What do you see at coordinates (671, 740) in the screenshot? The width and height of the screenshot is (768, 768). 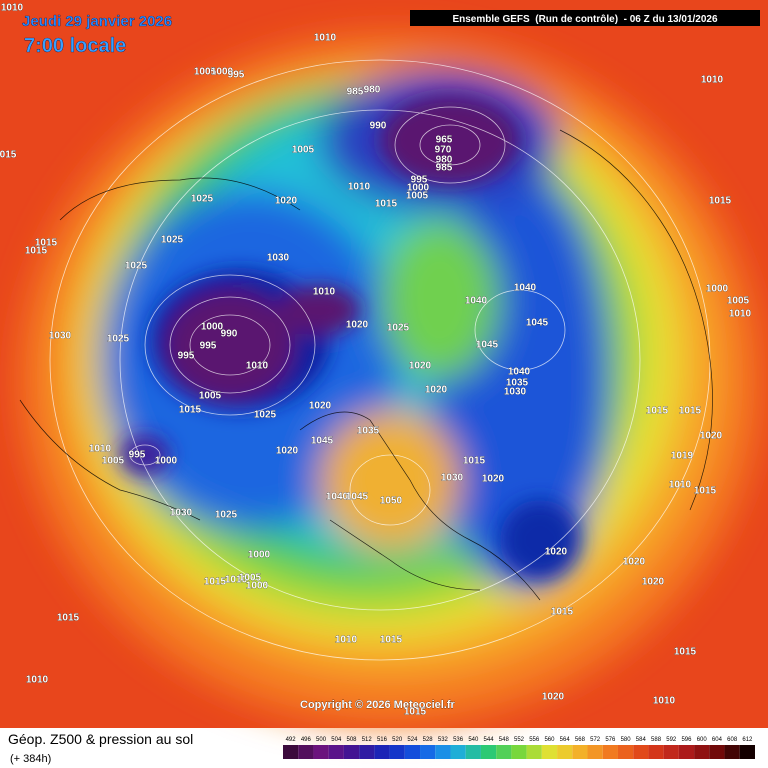 I see `colorbar-label: 592` at bounding box center [671, 740].